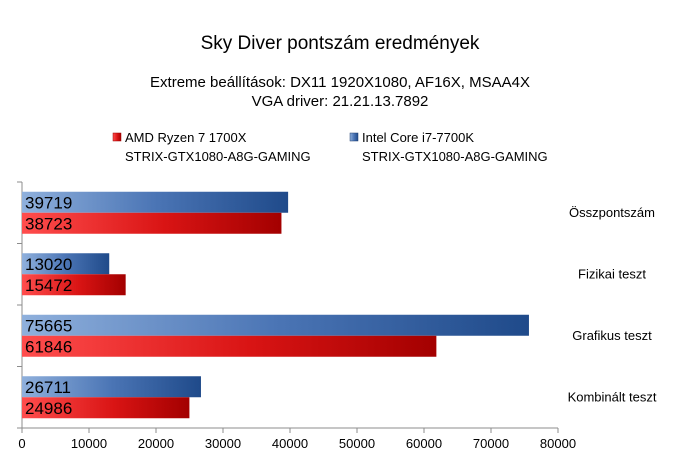  What do you see at coordinates (48, 264) in the screenshot?
I see `data-label-intel: 13020` at bounding box center [48, 264].